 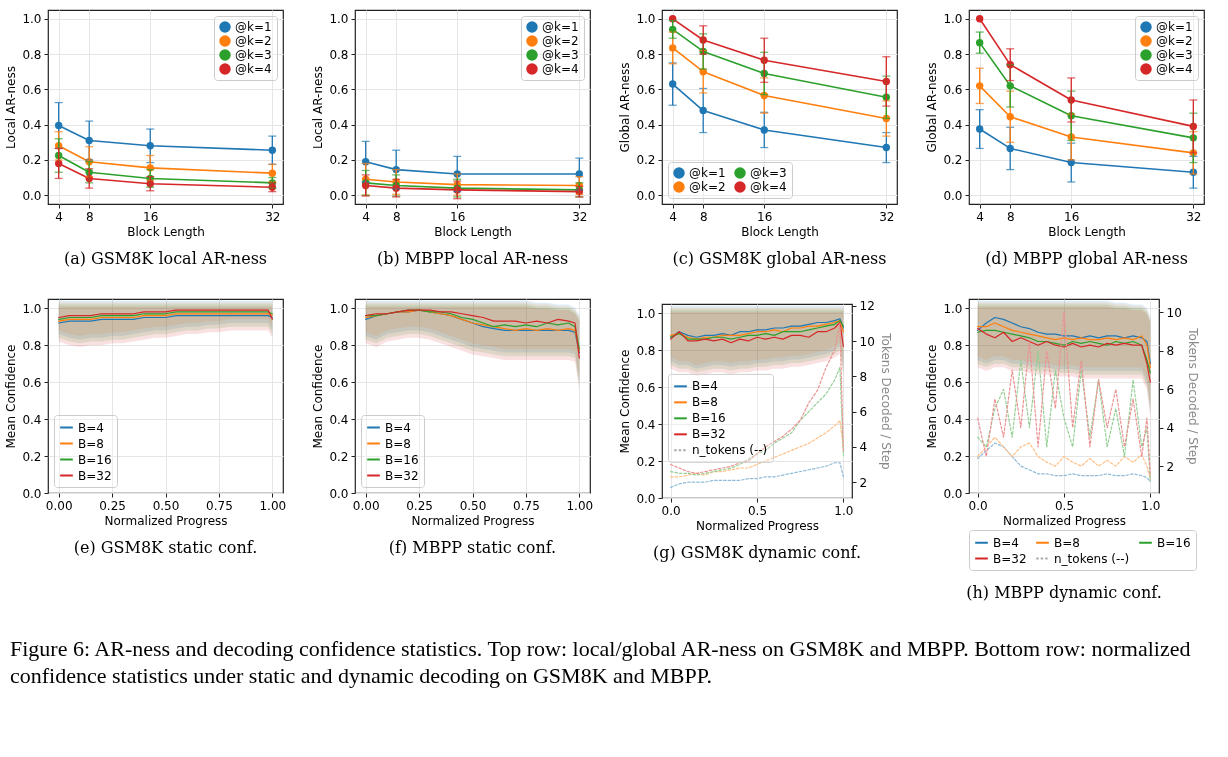 I want to click on x-tick-label: 0.00, so click(x=366, y=505).